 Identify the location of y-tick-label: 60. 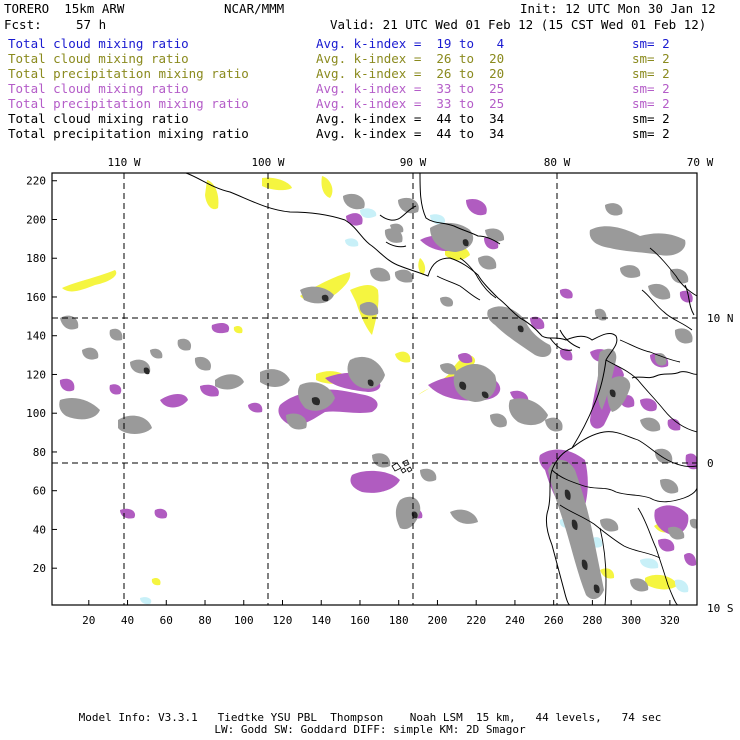
(39, 491).